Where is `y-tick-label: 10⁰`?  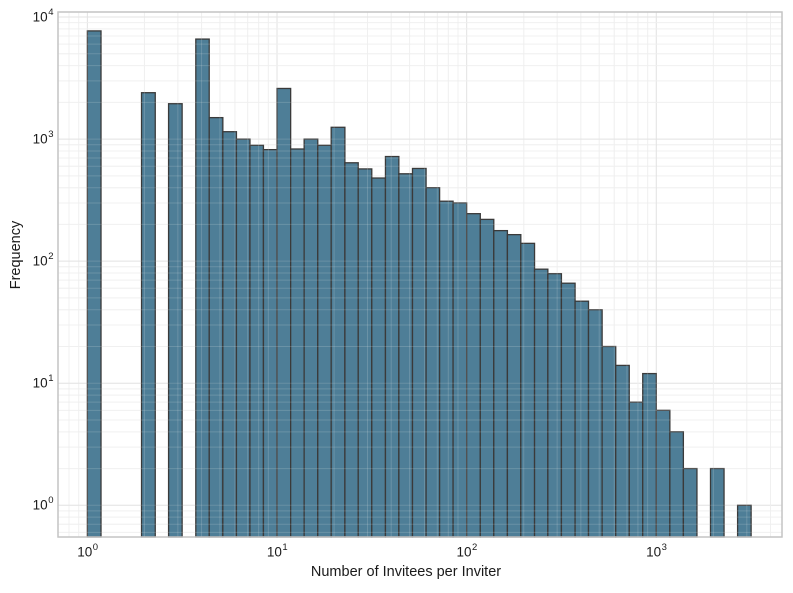 y-tick-label: 10⁰ is located at coordinates (43, 504).